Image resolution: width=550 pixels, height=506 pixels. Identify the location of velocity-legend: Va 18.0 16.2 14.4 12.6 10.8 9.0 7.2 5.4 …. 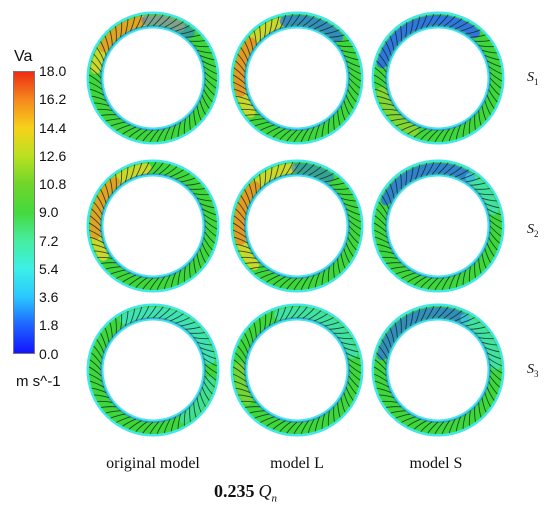
(42, 200).